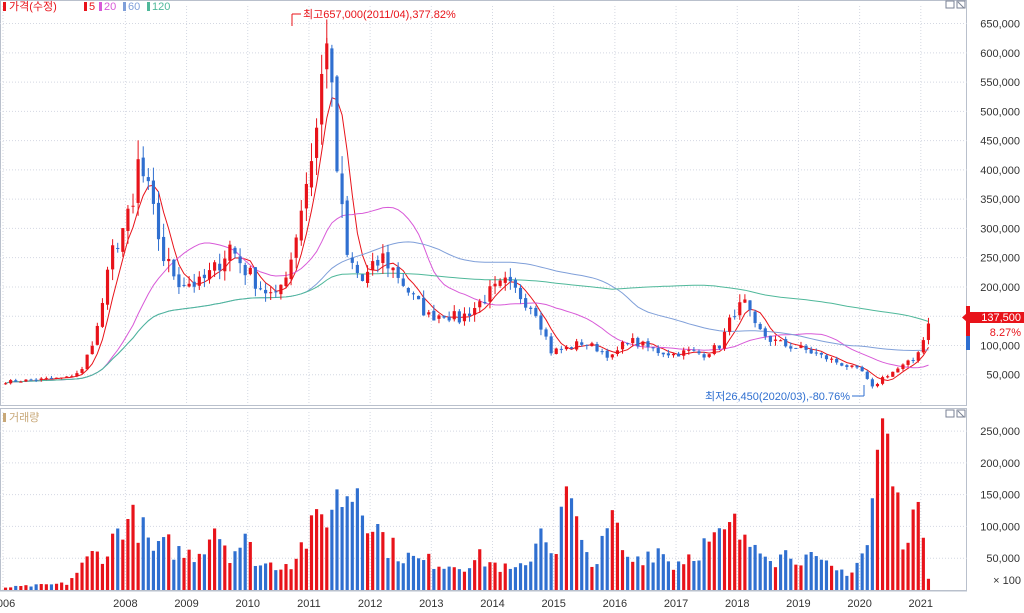 The image size is (1024, 613). I want to click on price-tick-label: 300,000, so click(1000, 229).